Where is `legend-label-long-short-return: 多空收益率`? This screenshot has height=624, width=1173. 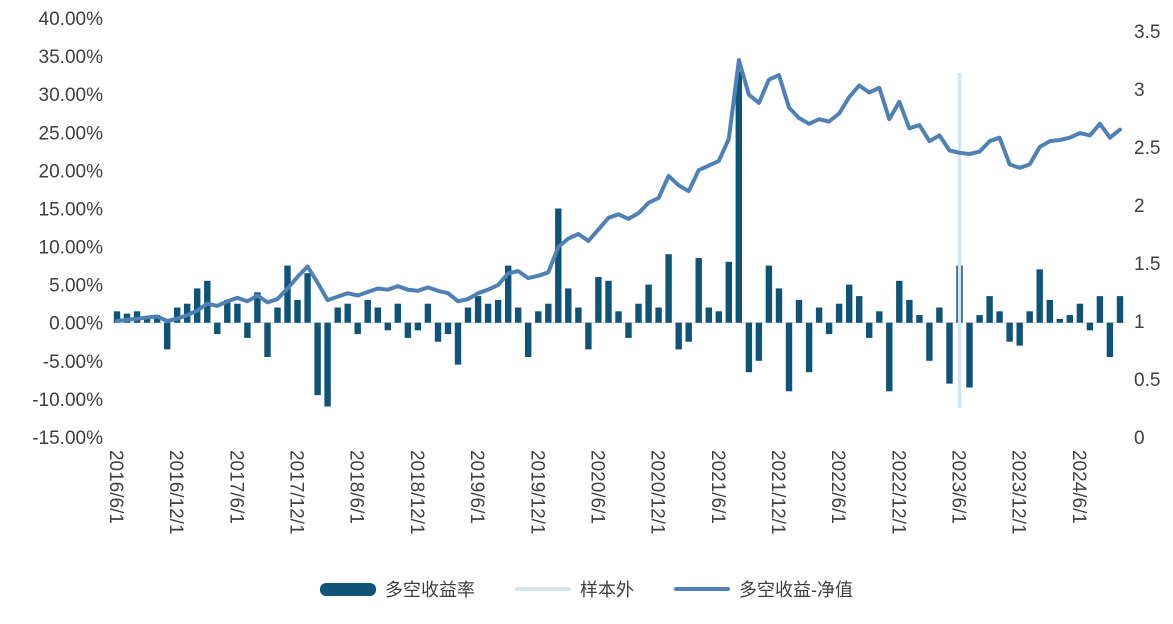 legend-label-long-short-return: 多空收益率 is located at coordinates (430, 590).